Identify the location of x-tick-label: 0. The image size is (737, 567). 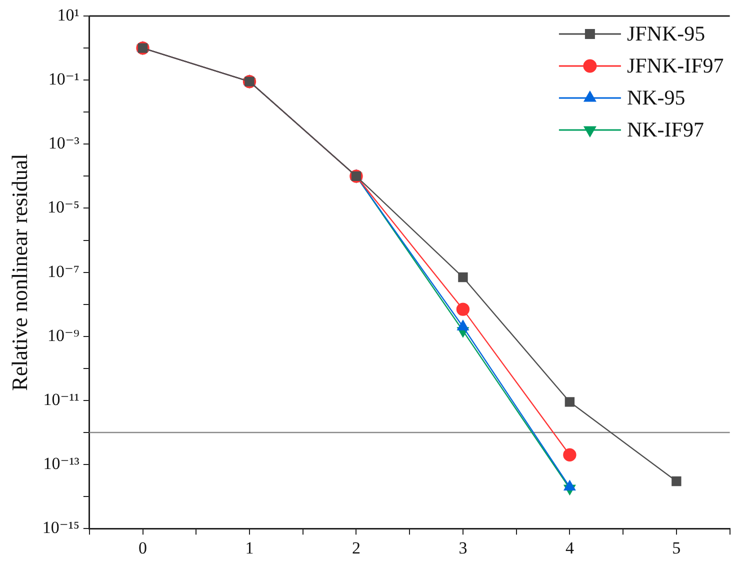
(143, 548).